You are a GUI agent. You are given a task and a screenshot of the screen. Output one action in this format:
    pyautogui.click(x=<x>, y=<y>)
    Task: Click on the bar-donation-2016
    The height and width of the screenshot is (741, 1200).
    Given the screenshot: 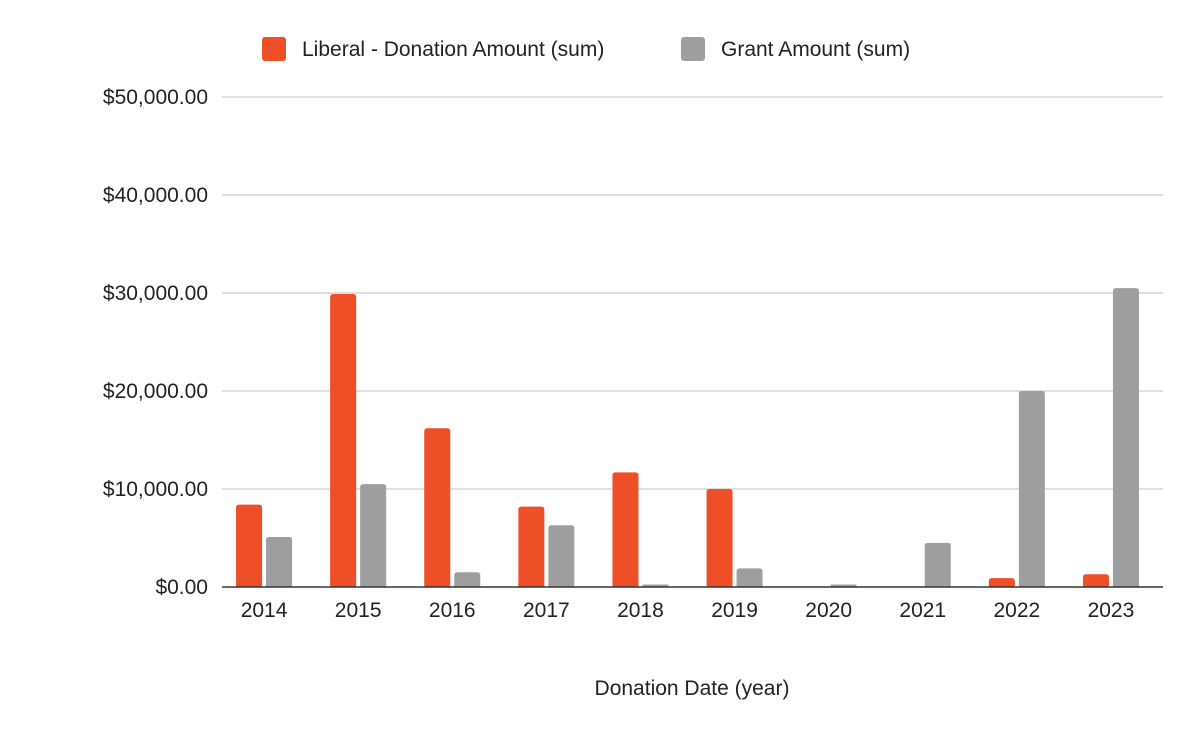 What is the action you would take?
    pyautogui.click(x=437, y=507)
    